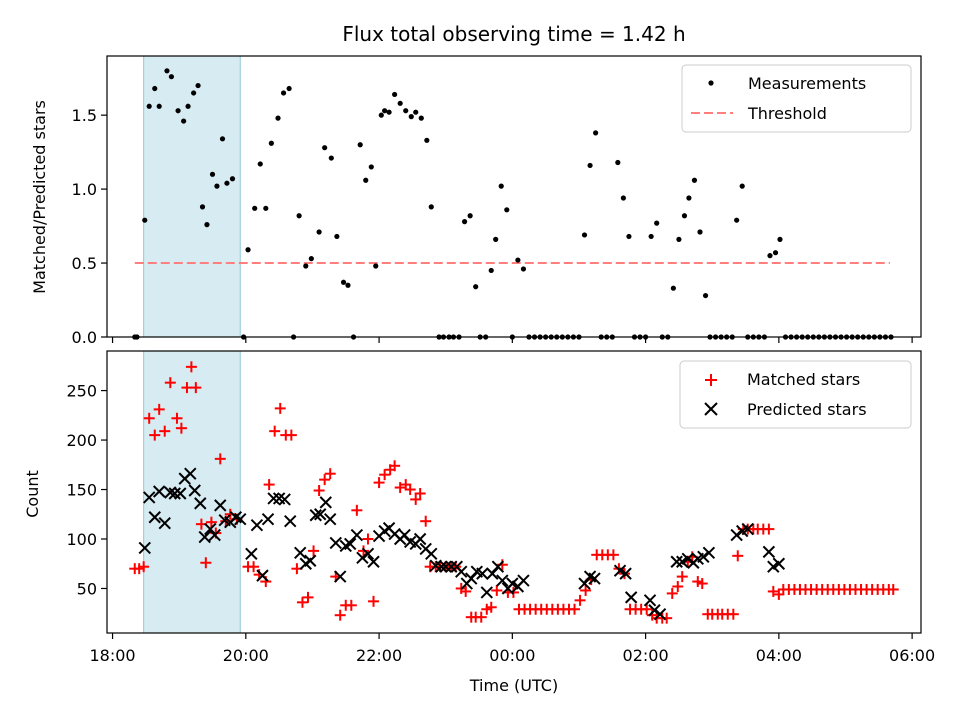 The image size is (960, 720). Describe the element at coordinates (462, 544) in the screenshot. I see `predicted-stars-series` at that location.